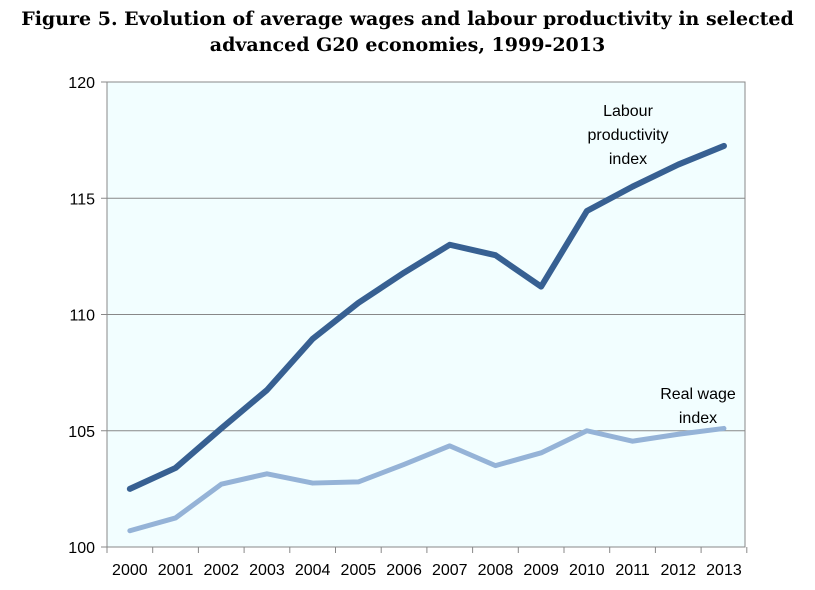  Describe the element at coordinates (81, 548) in the screenshot. I see `y-tick-label: 100` at that location.